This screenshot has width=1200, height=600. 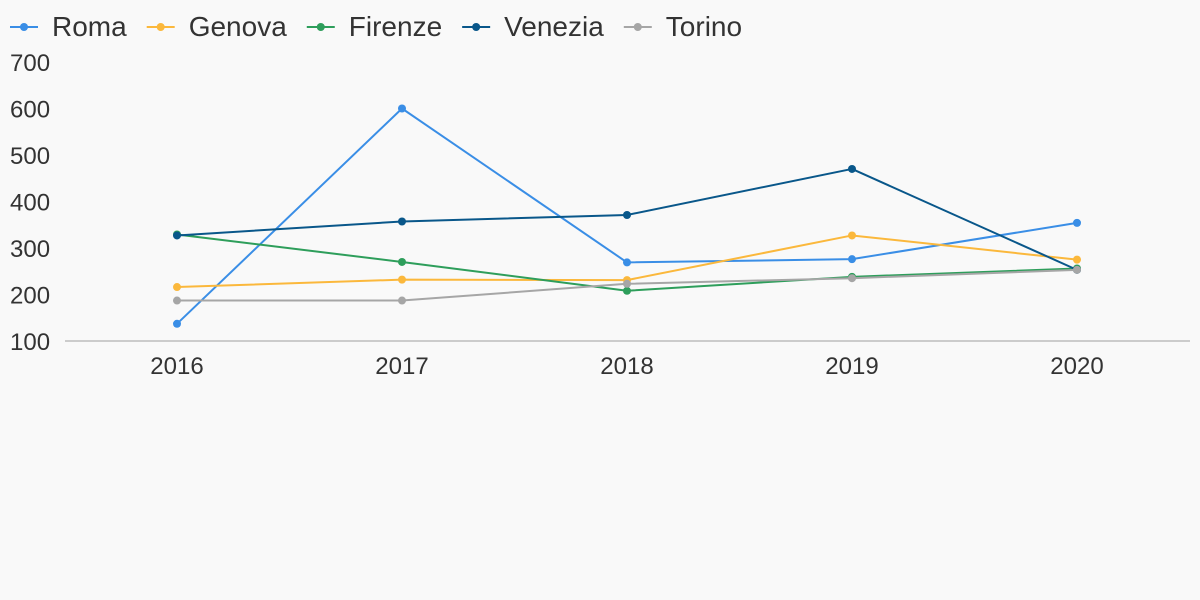 What do you see at coordinates (554, 26) in the screenshot?
I see `legend-label: Venezia` at bounding box center [554, 26].